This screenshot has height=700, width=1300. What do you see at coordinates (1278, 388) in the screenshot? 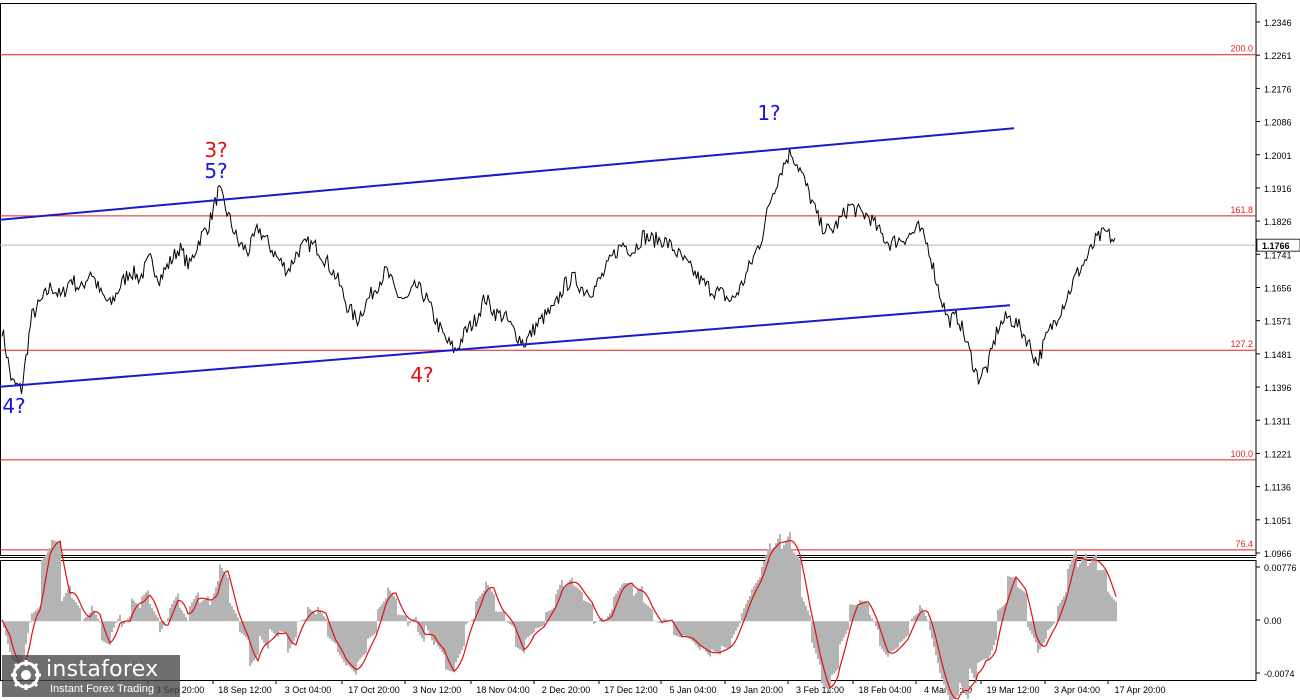
I see `y-tick-label: 1.1396` at bounding box center [1278, 388].